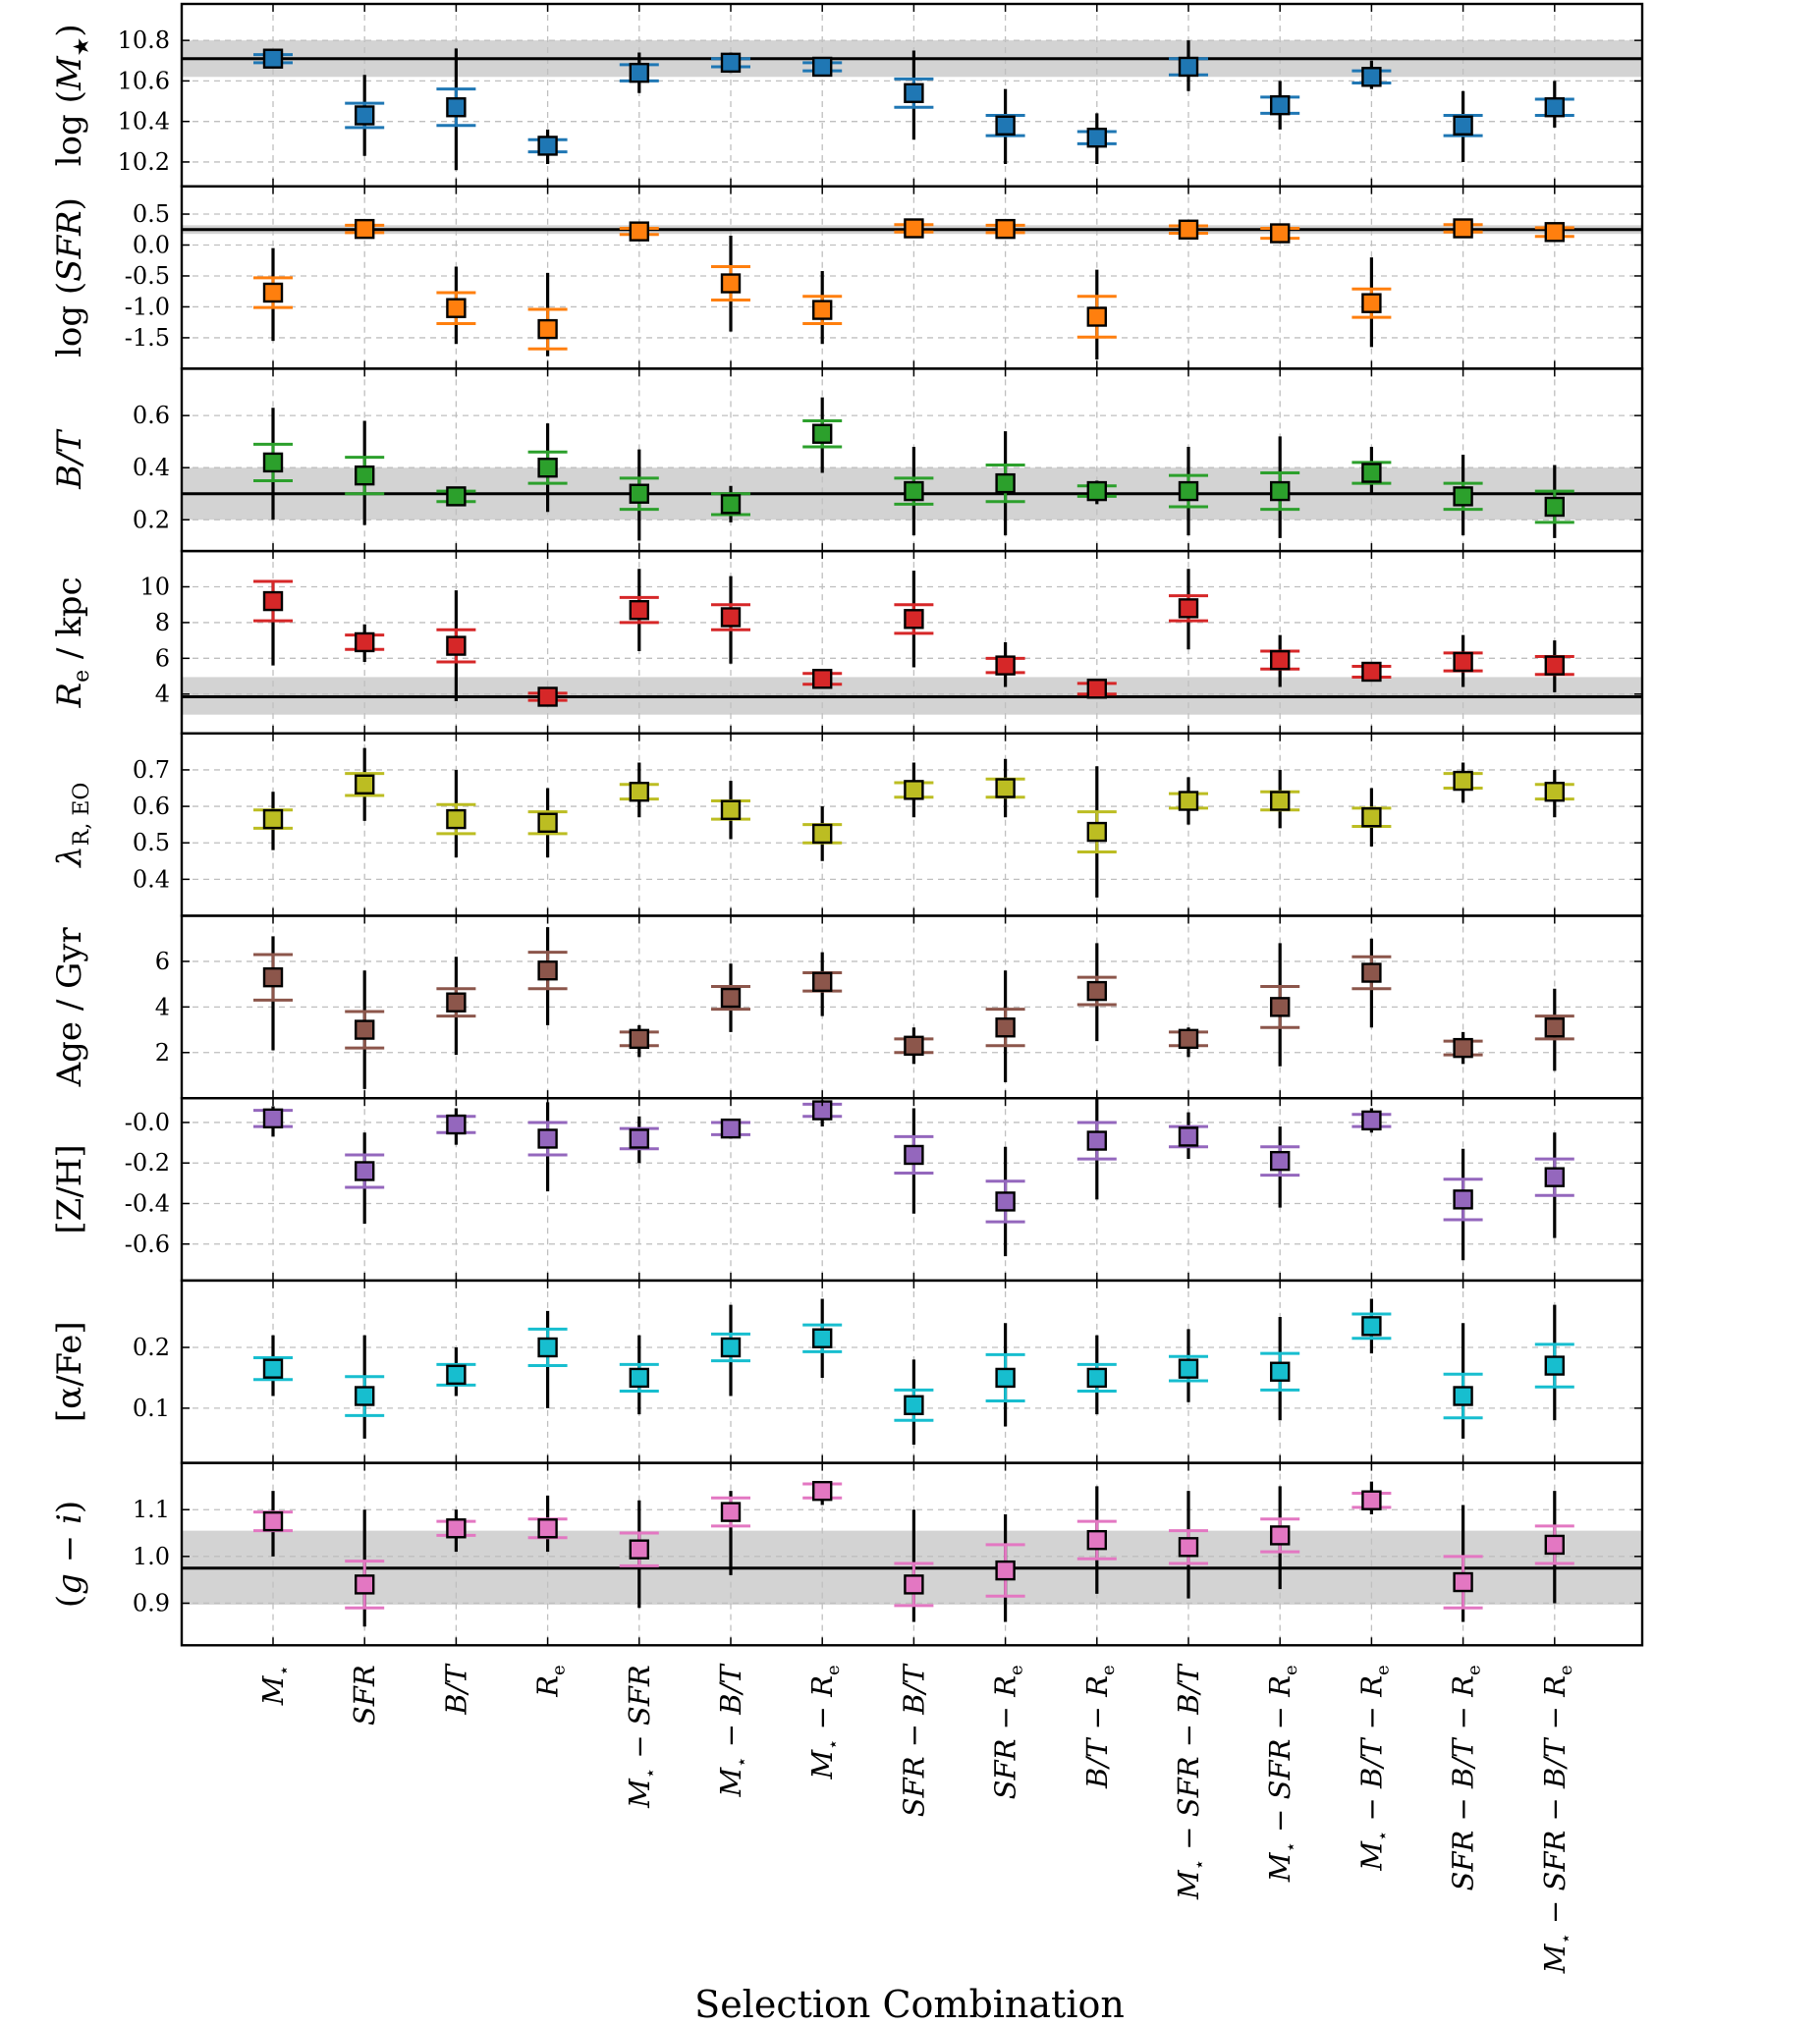 The height and width of the screenshot is (2027, 1820). Describe the element at coordinates (82, 676) in the screenshot. I see `label-sub: e` at that location.